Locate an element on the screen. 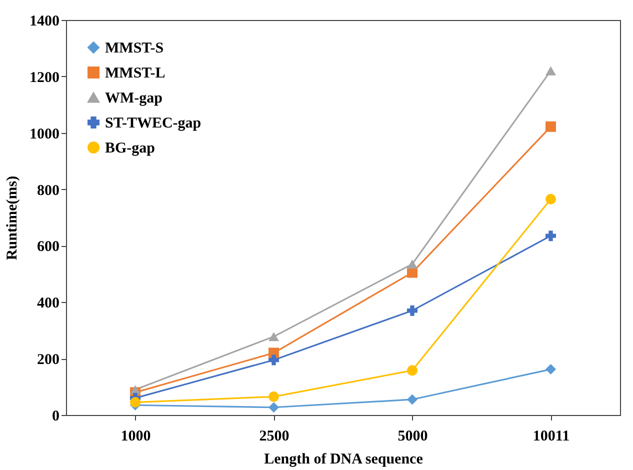 Image resolution: width=633 pixels, height=470 pixels. x-tick-label: 10011 is located at coordinates (551, 436).